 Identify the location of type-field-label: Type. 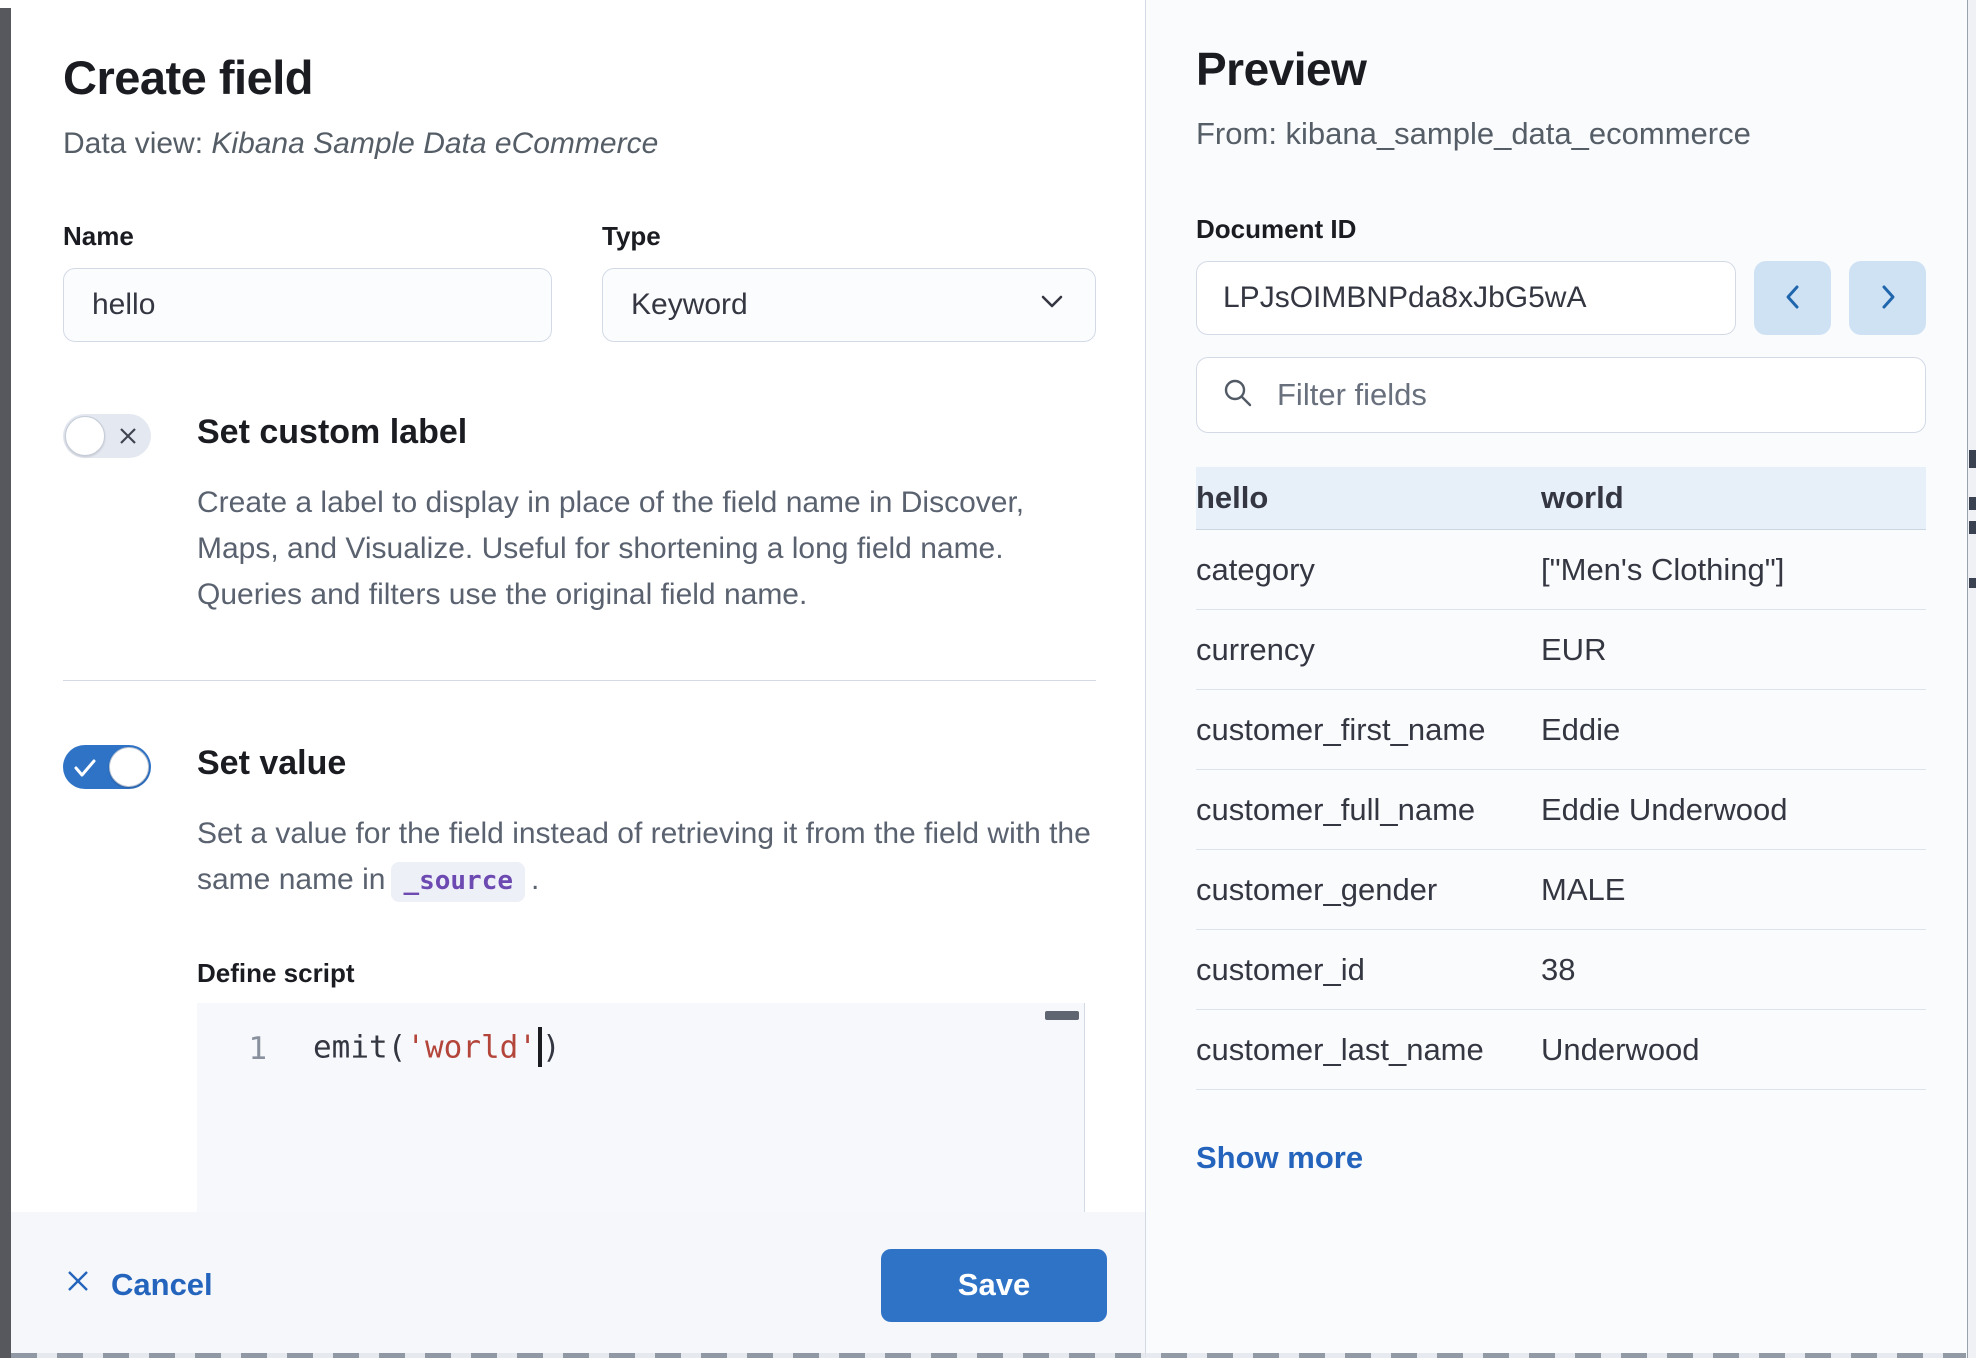
(631, 236).